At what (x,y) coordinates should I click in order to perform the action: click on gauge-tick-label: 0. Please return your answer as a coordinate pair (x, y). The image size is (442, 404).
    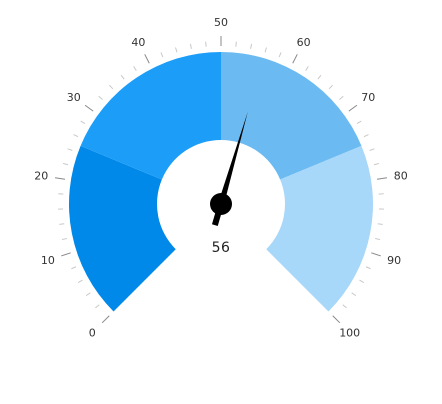
    Looking at the image, I should click on (92, 333).